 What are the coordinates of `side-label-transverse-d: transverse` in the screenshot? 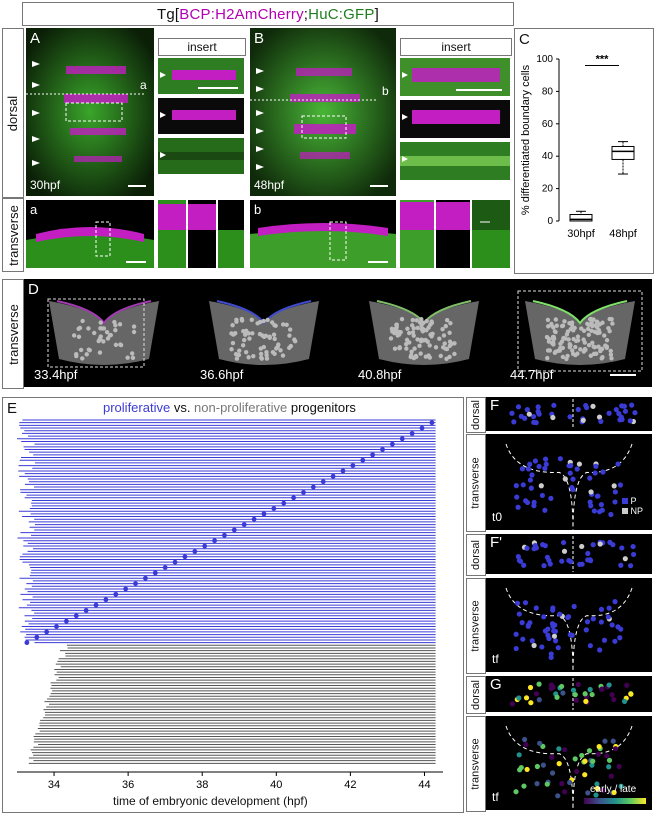 It's located at (13, 334).